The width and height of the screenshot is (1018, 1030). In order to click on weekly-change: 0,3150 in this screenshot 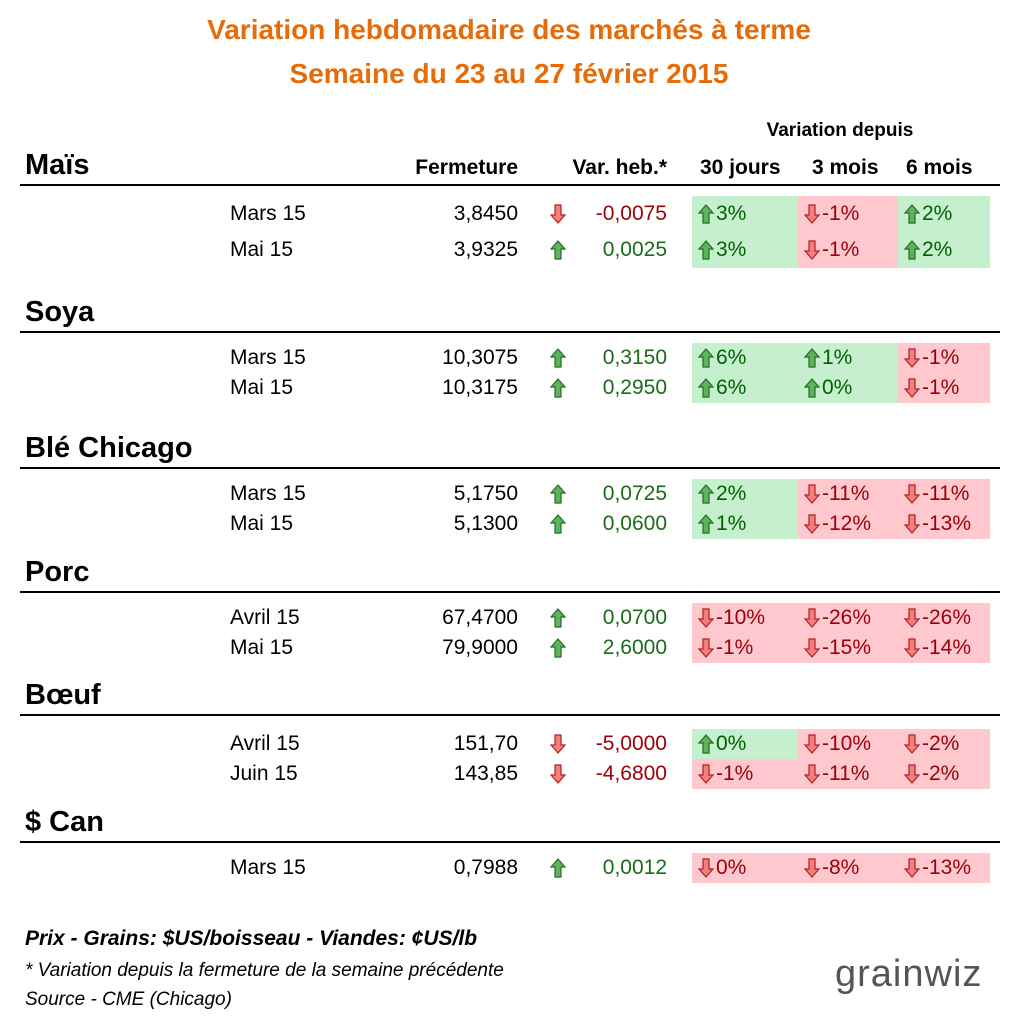, I will do `click(634, 357)`.